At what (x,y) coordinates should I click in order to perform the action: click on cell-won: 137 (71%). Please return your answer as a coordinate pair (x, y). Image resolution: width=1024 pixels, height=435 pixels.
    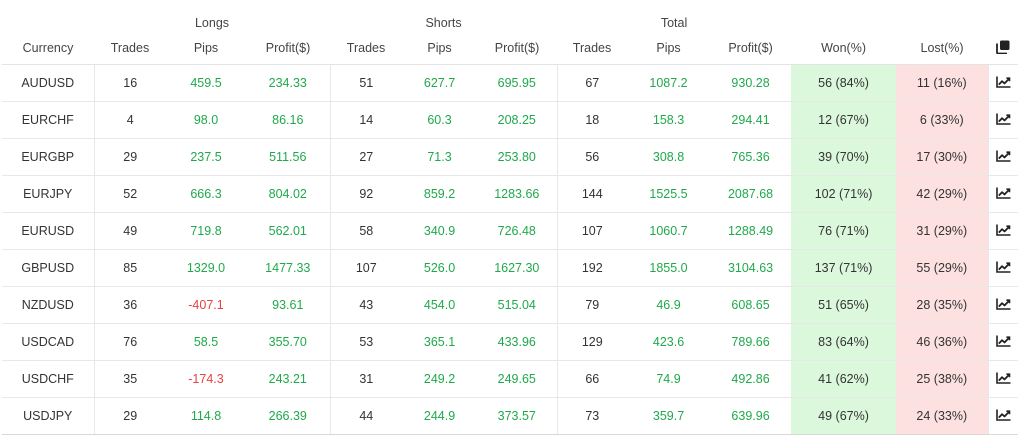
    Looking at the image, I should click on (844, 268).